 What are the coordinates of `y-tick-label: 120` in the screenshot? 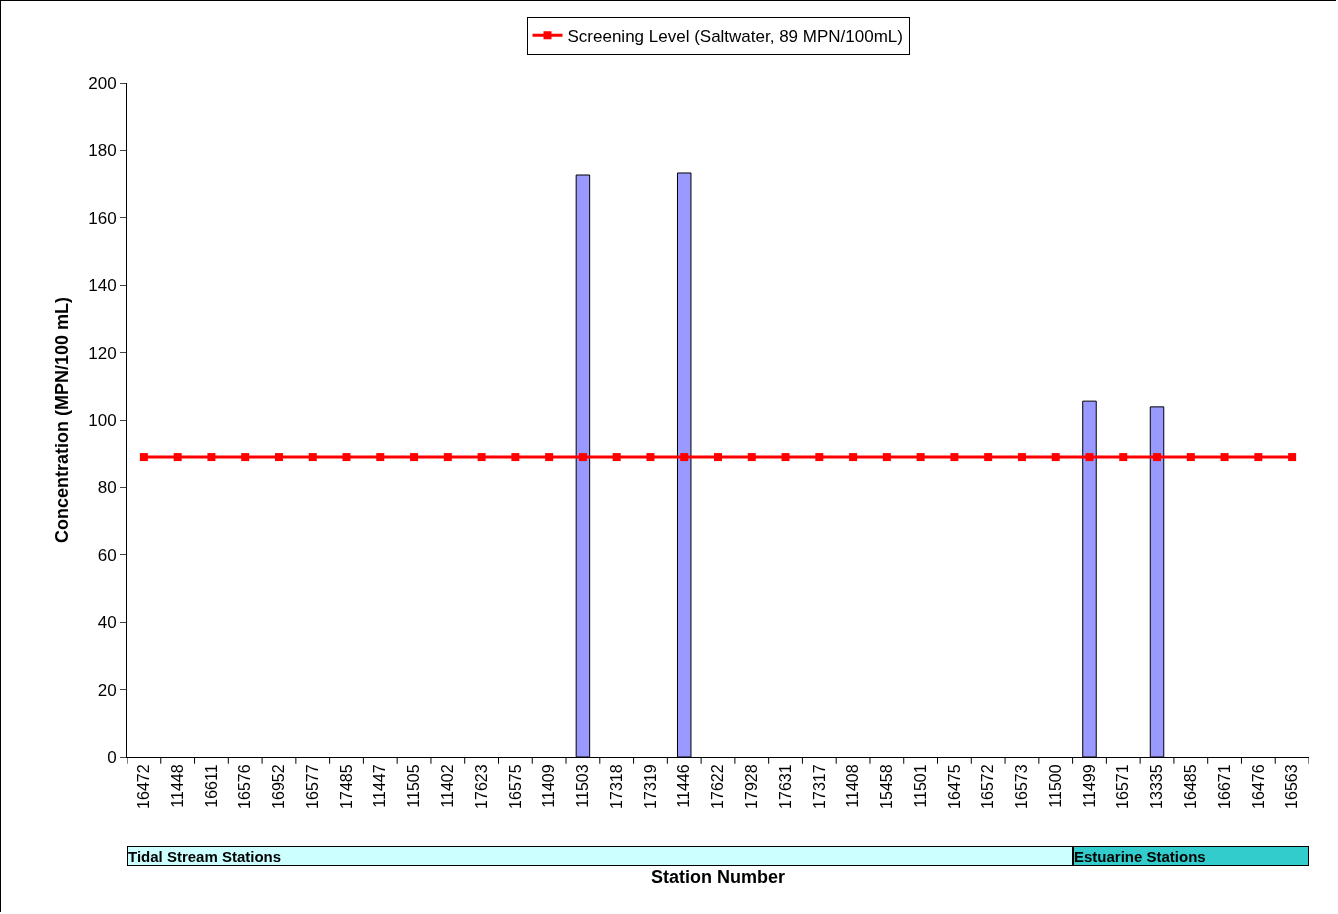 It's located at (102, 353).